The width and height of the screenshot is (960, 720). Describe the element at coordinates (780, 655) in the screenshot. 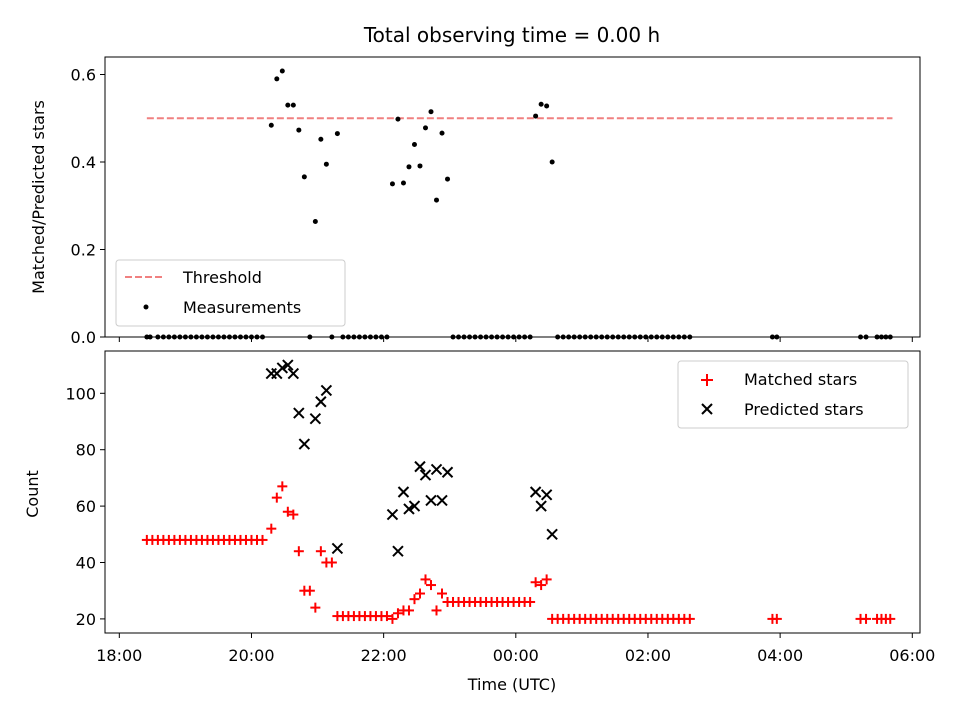

I see `x-tick-label: 04:00` at that location.